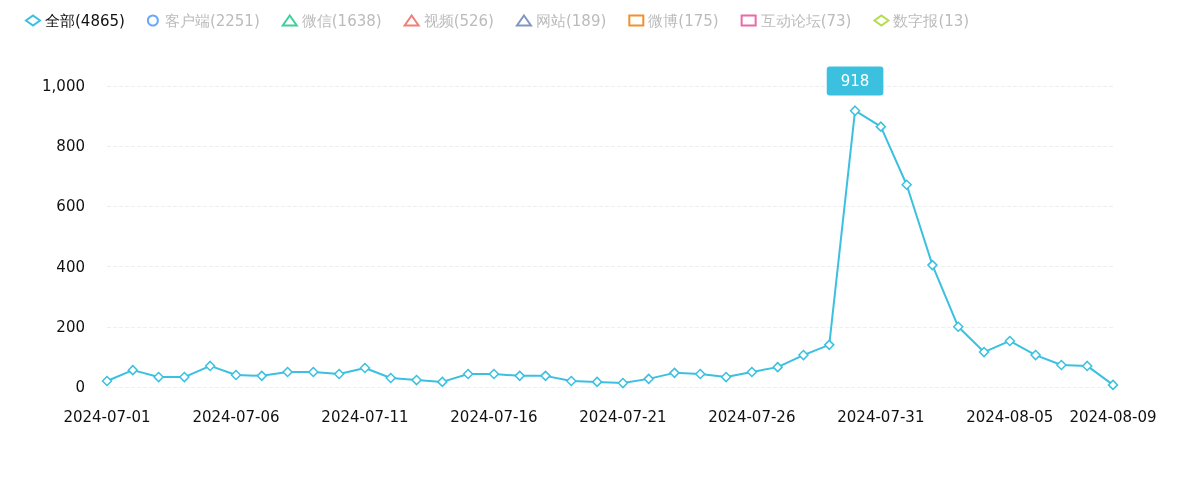  I want to click on legend-label: 全部(4865), so click(85, 20).